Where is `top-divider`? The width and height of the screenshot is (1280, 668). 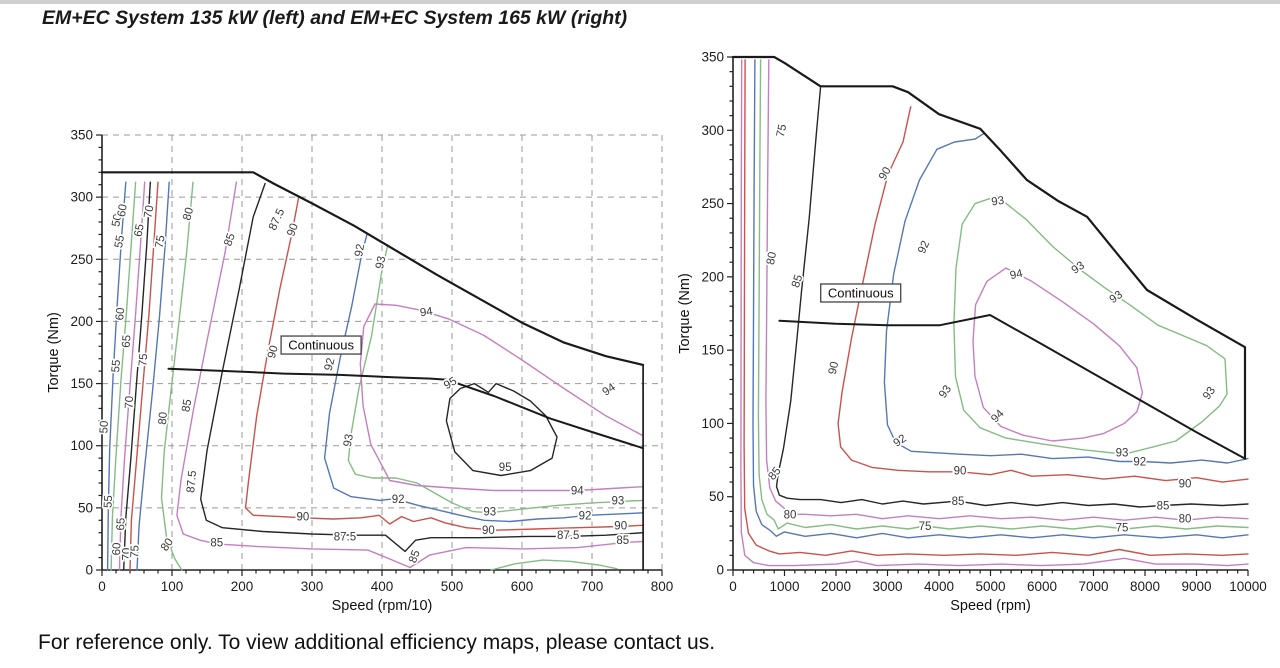
top-divider is located at coordinates (640, 2).